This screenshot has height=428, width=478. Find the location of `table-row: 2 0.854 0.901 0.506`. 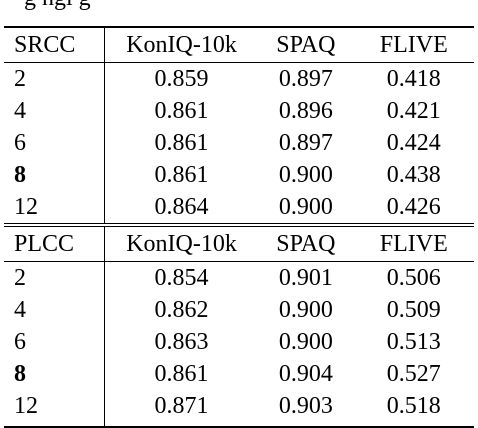

table-row: 2 0.854 0.901 0.506 is located at coordinates (239, 277).